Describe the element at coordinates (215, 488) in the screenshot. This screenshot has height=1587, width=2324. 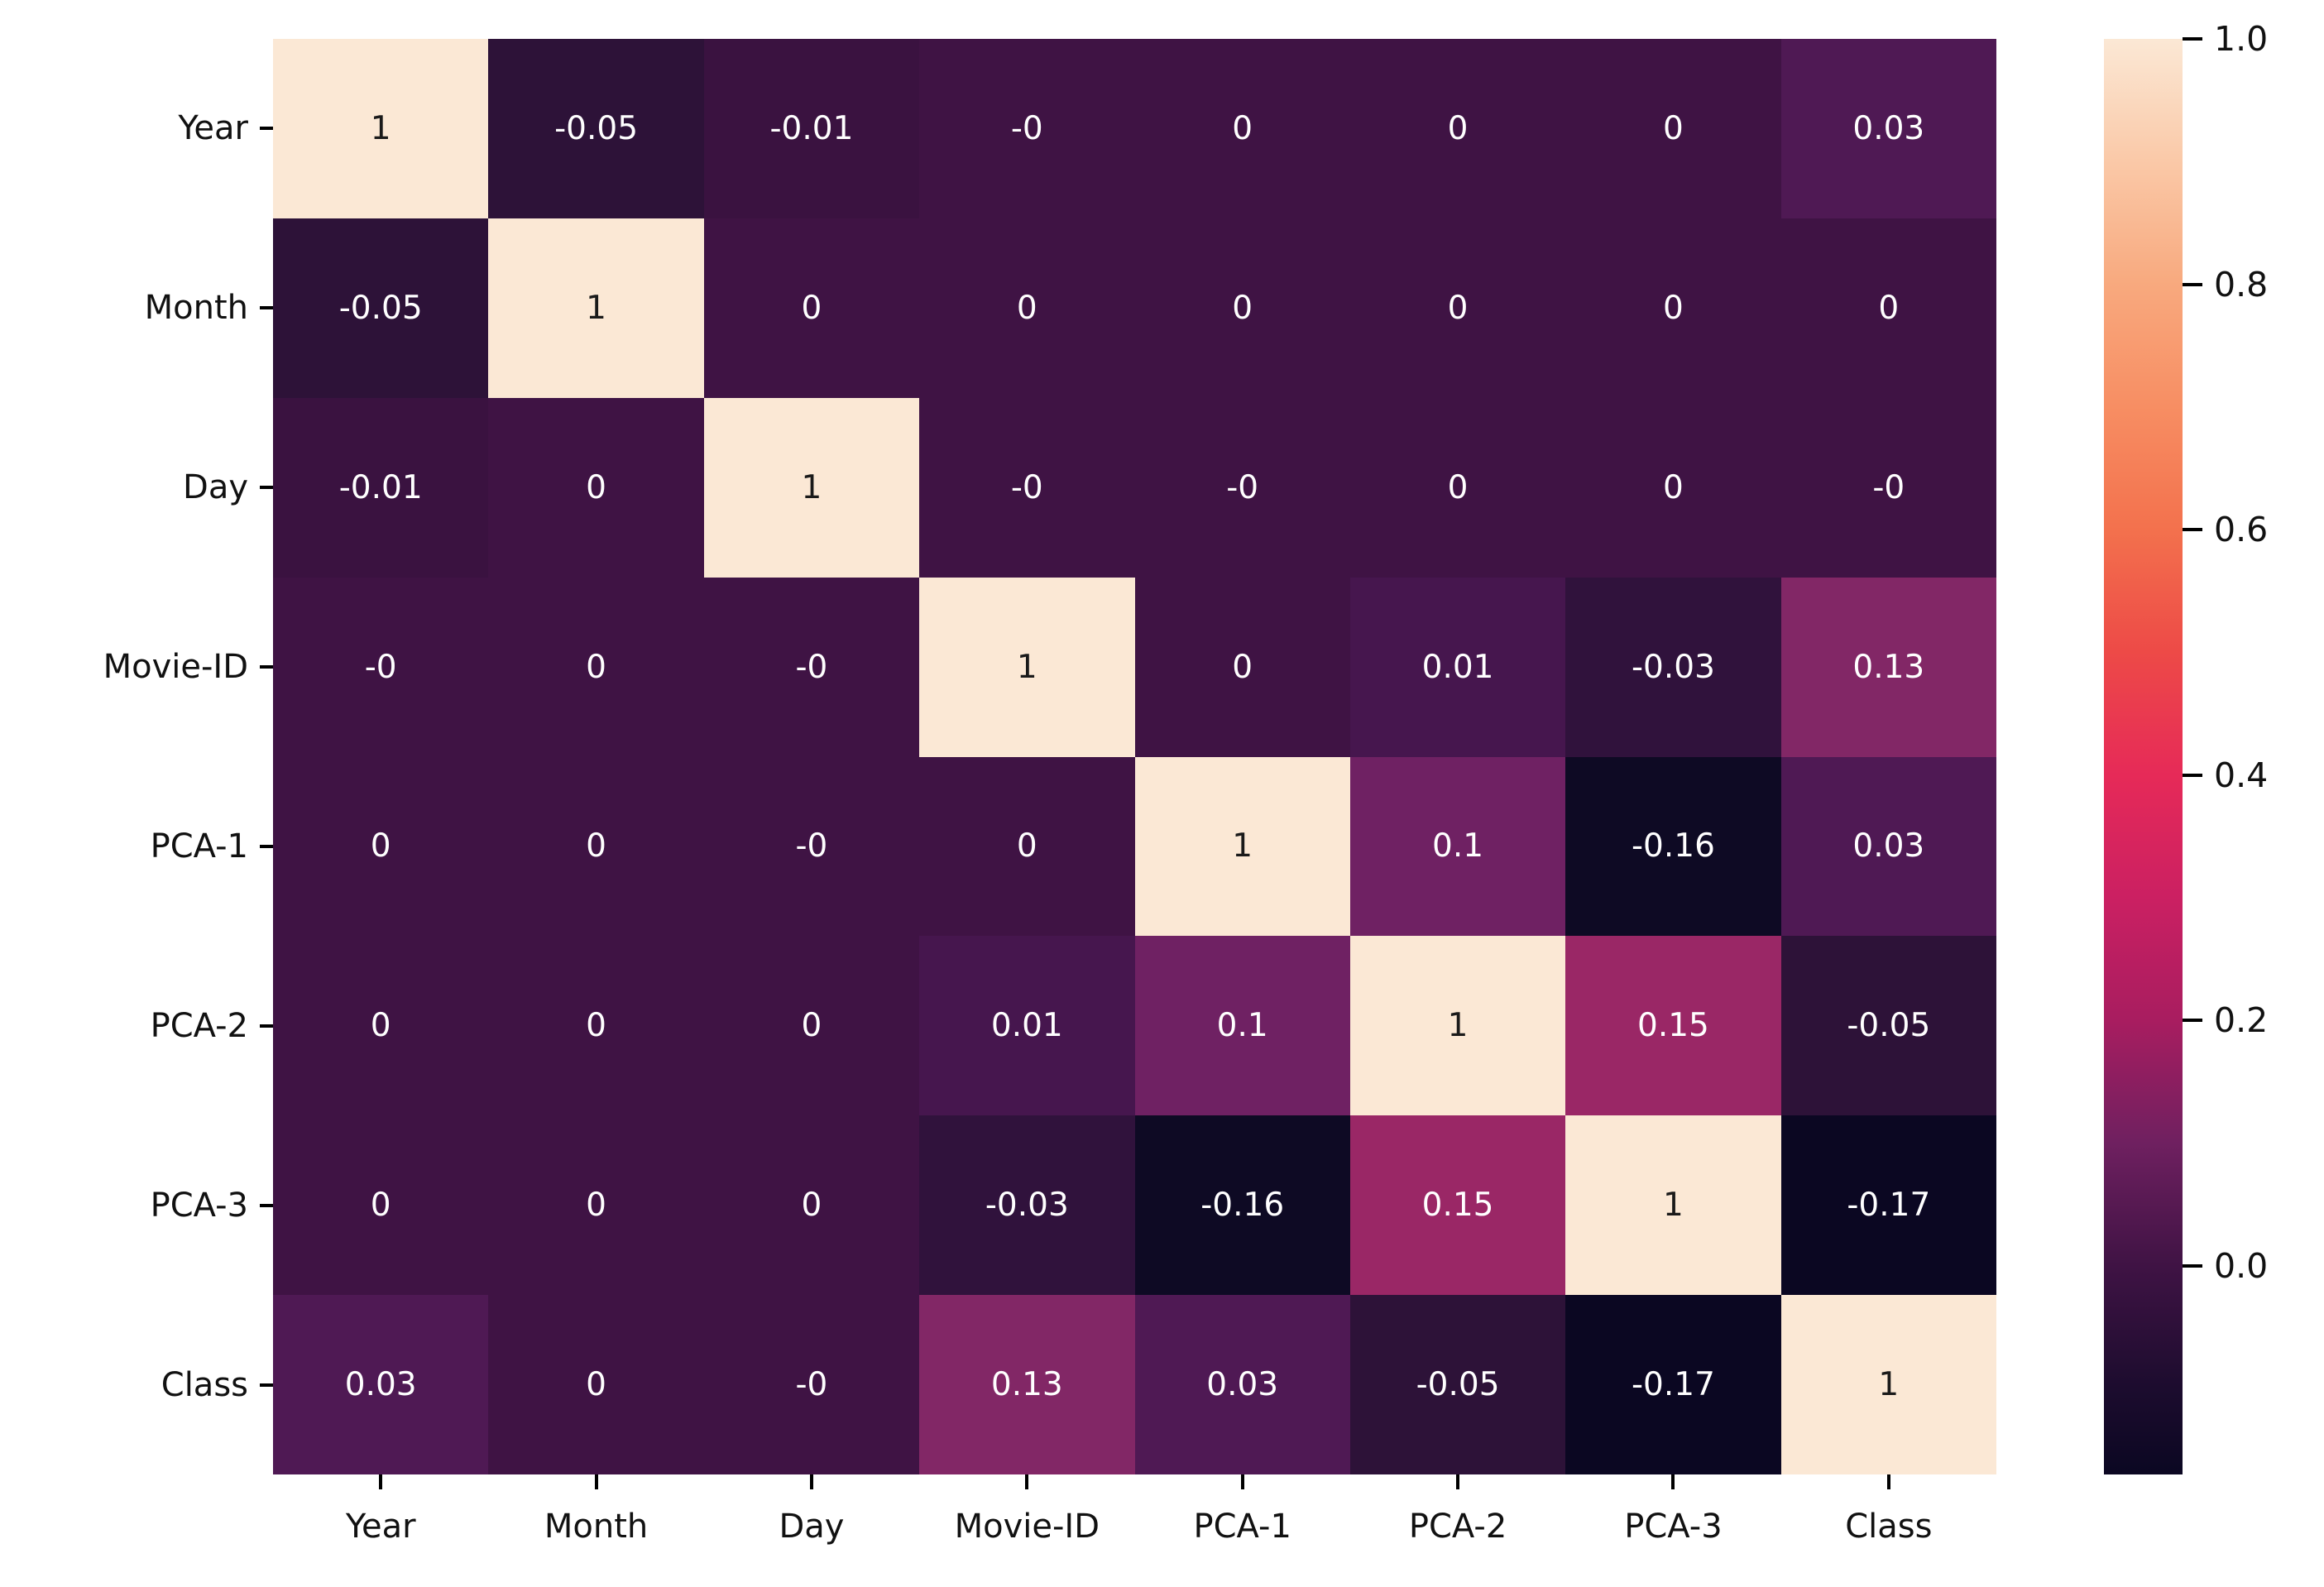
I see `y-axis-label: Day` at that location.